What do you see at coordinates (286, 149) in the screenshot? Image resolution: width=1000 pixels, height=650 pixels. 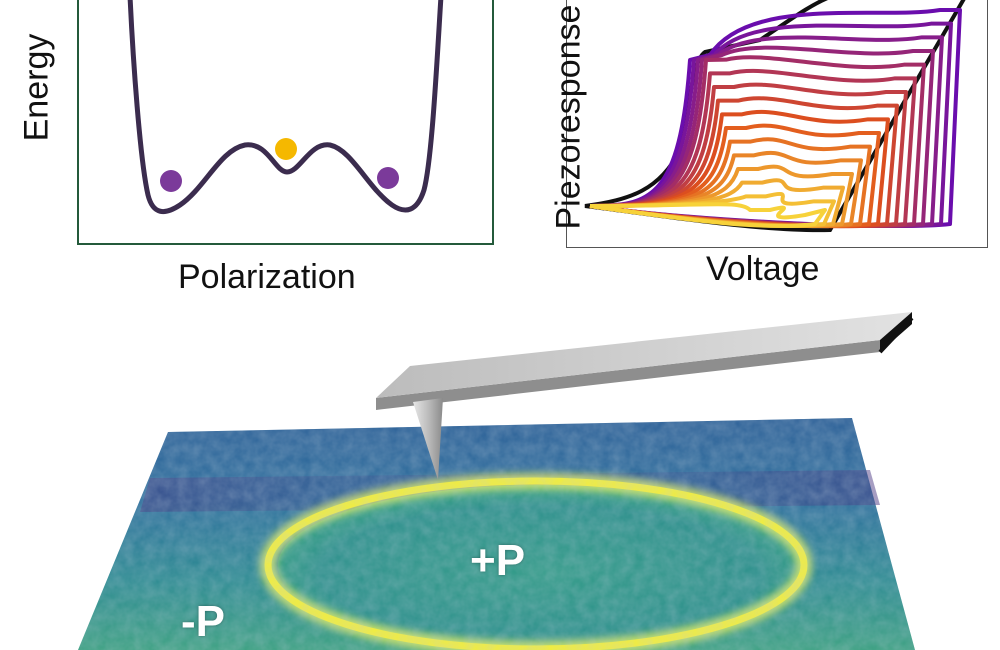 I see `unstable-state-dot` at bounding box center [286, 149].